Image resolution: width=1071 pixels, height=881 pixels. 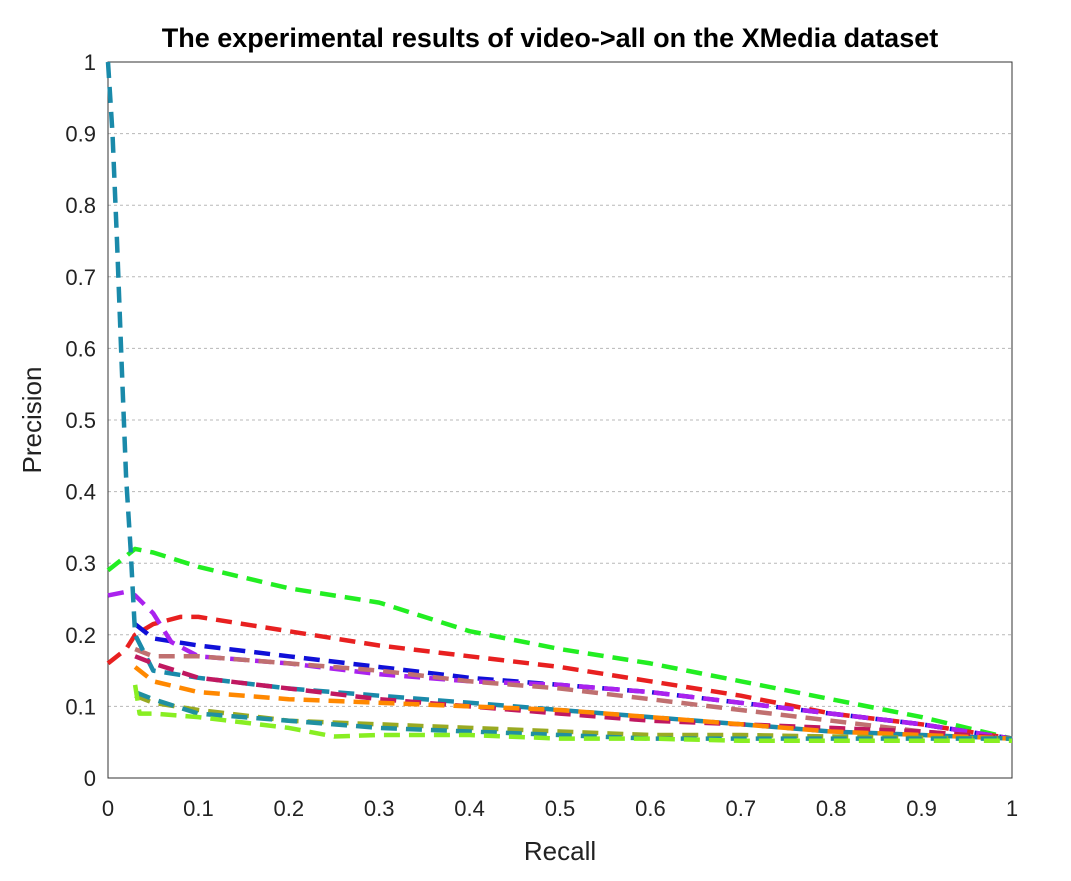 I want to click on y-tick-label: 0.6, so click(x=80, y=348).